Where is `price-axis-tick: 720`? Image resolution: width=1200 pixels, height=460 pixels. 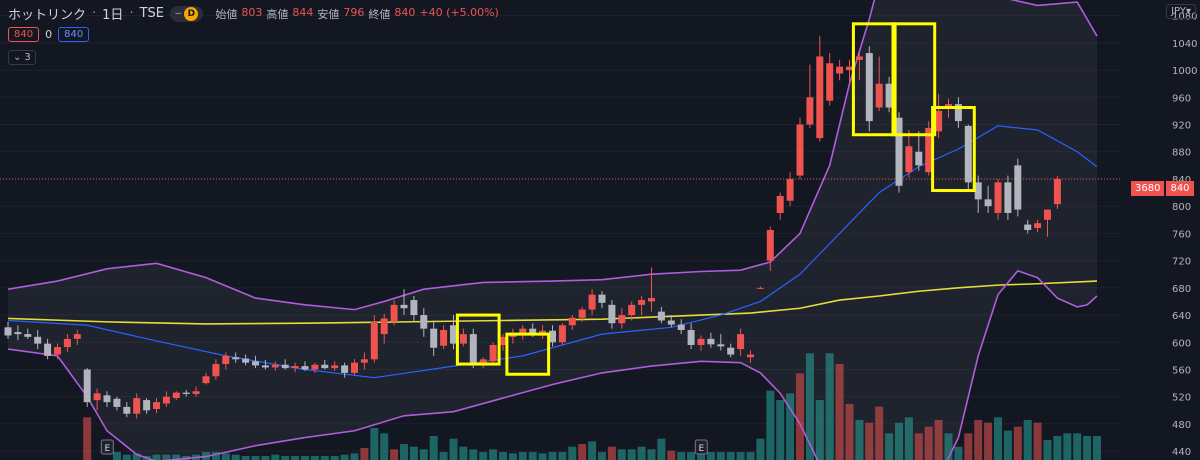
price-axis-tick: 720 is located at coordinates (1181, 262).